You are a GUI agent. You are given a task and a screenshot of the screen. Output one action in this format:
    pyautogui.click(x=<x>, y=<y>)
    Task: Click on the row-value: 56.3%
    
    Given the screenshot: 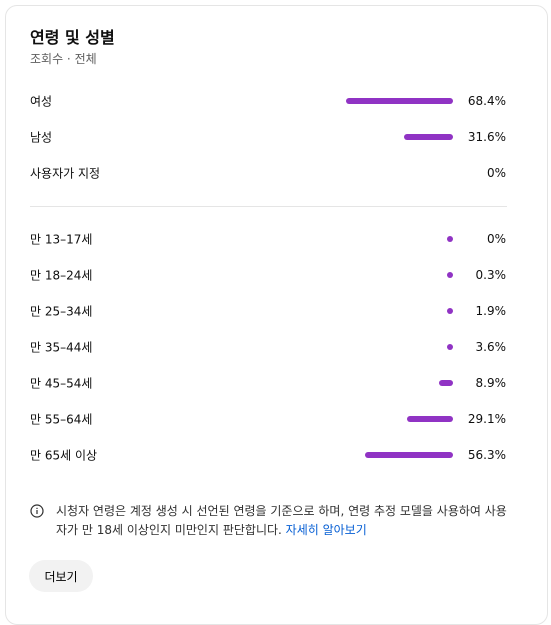 What is the action you would take?
    pyautogui.click(x=486, y=455)
    